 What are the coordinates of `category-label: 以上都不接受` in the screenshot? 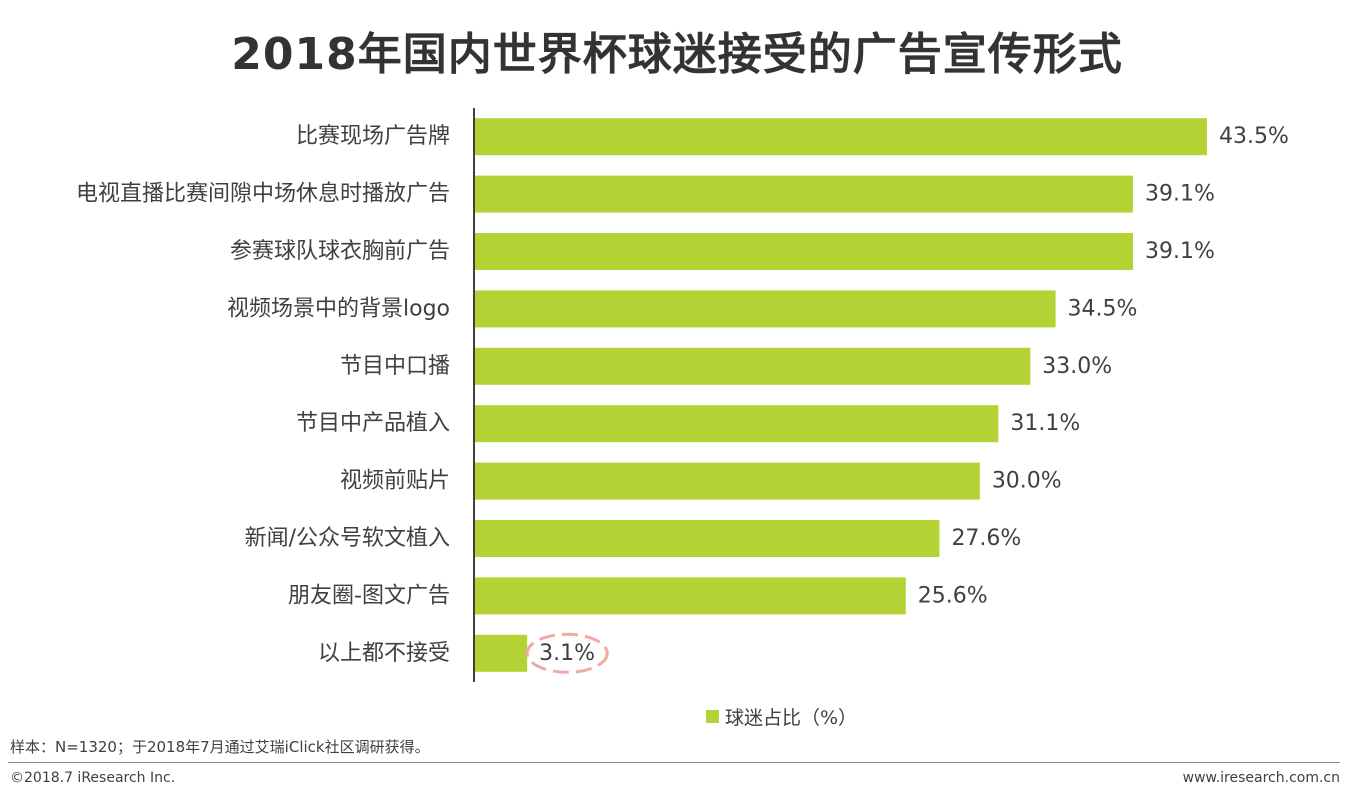 It's located at (384, 653).